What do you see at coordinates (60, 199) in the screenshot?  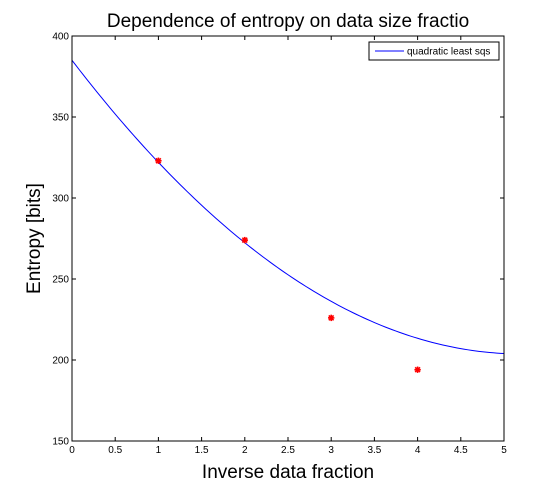 I see `y-tick-label: 300` at bounding box center [60, 199].